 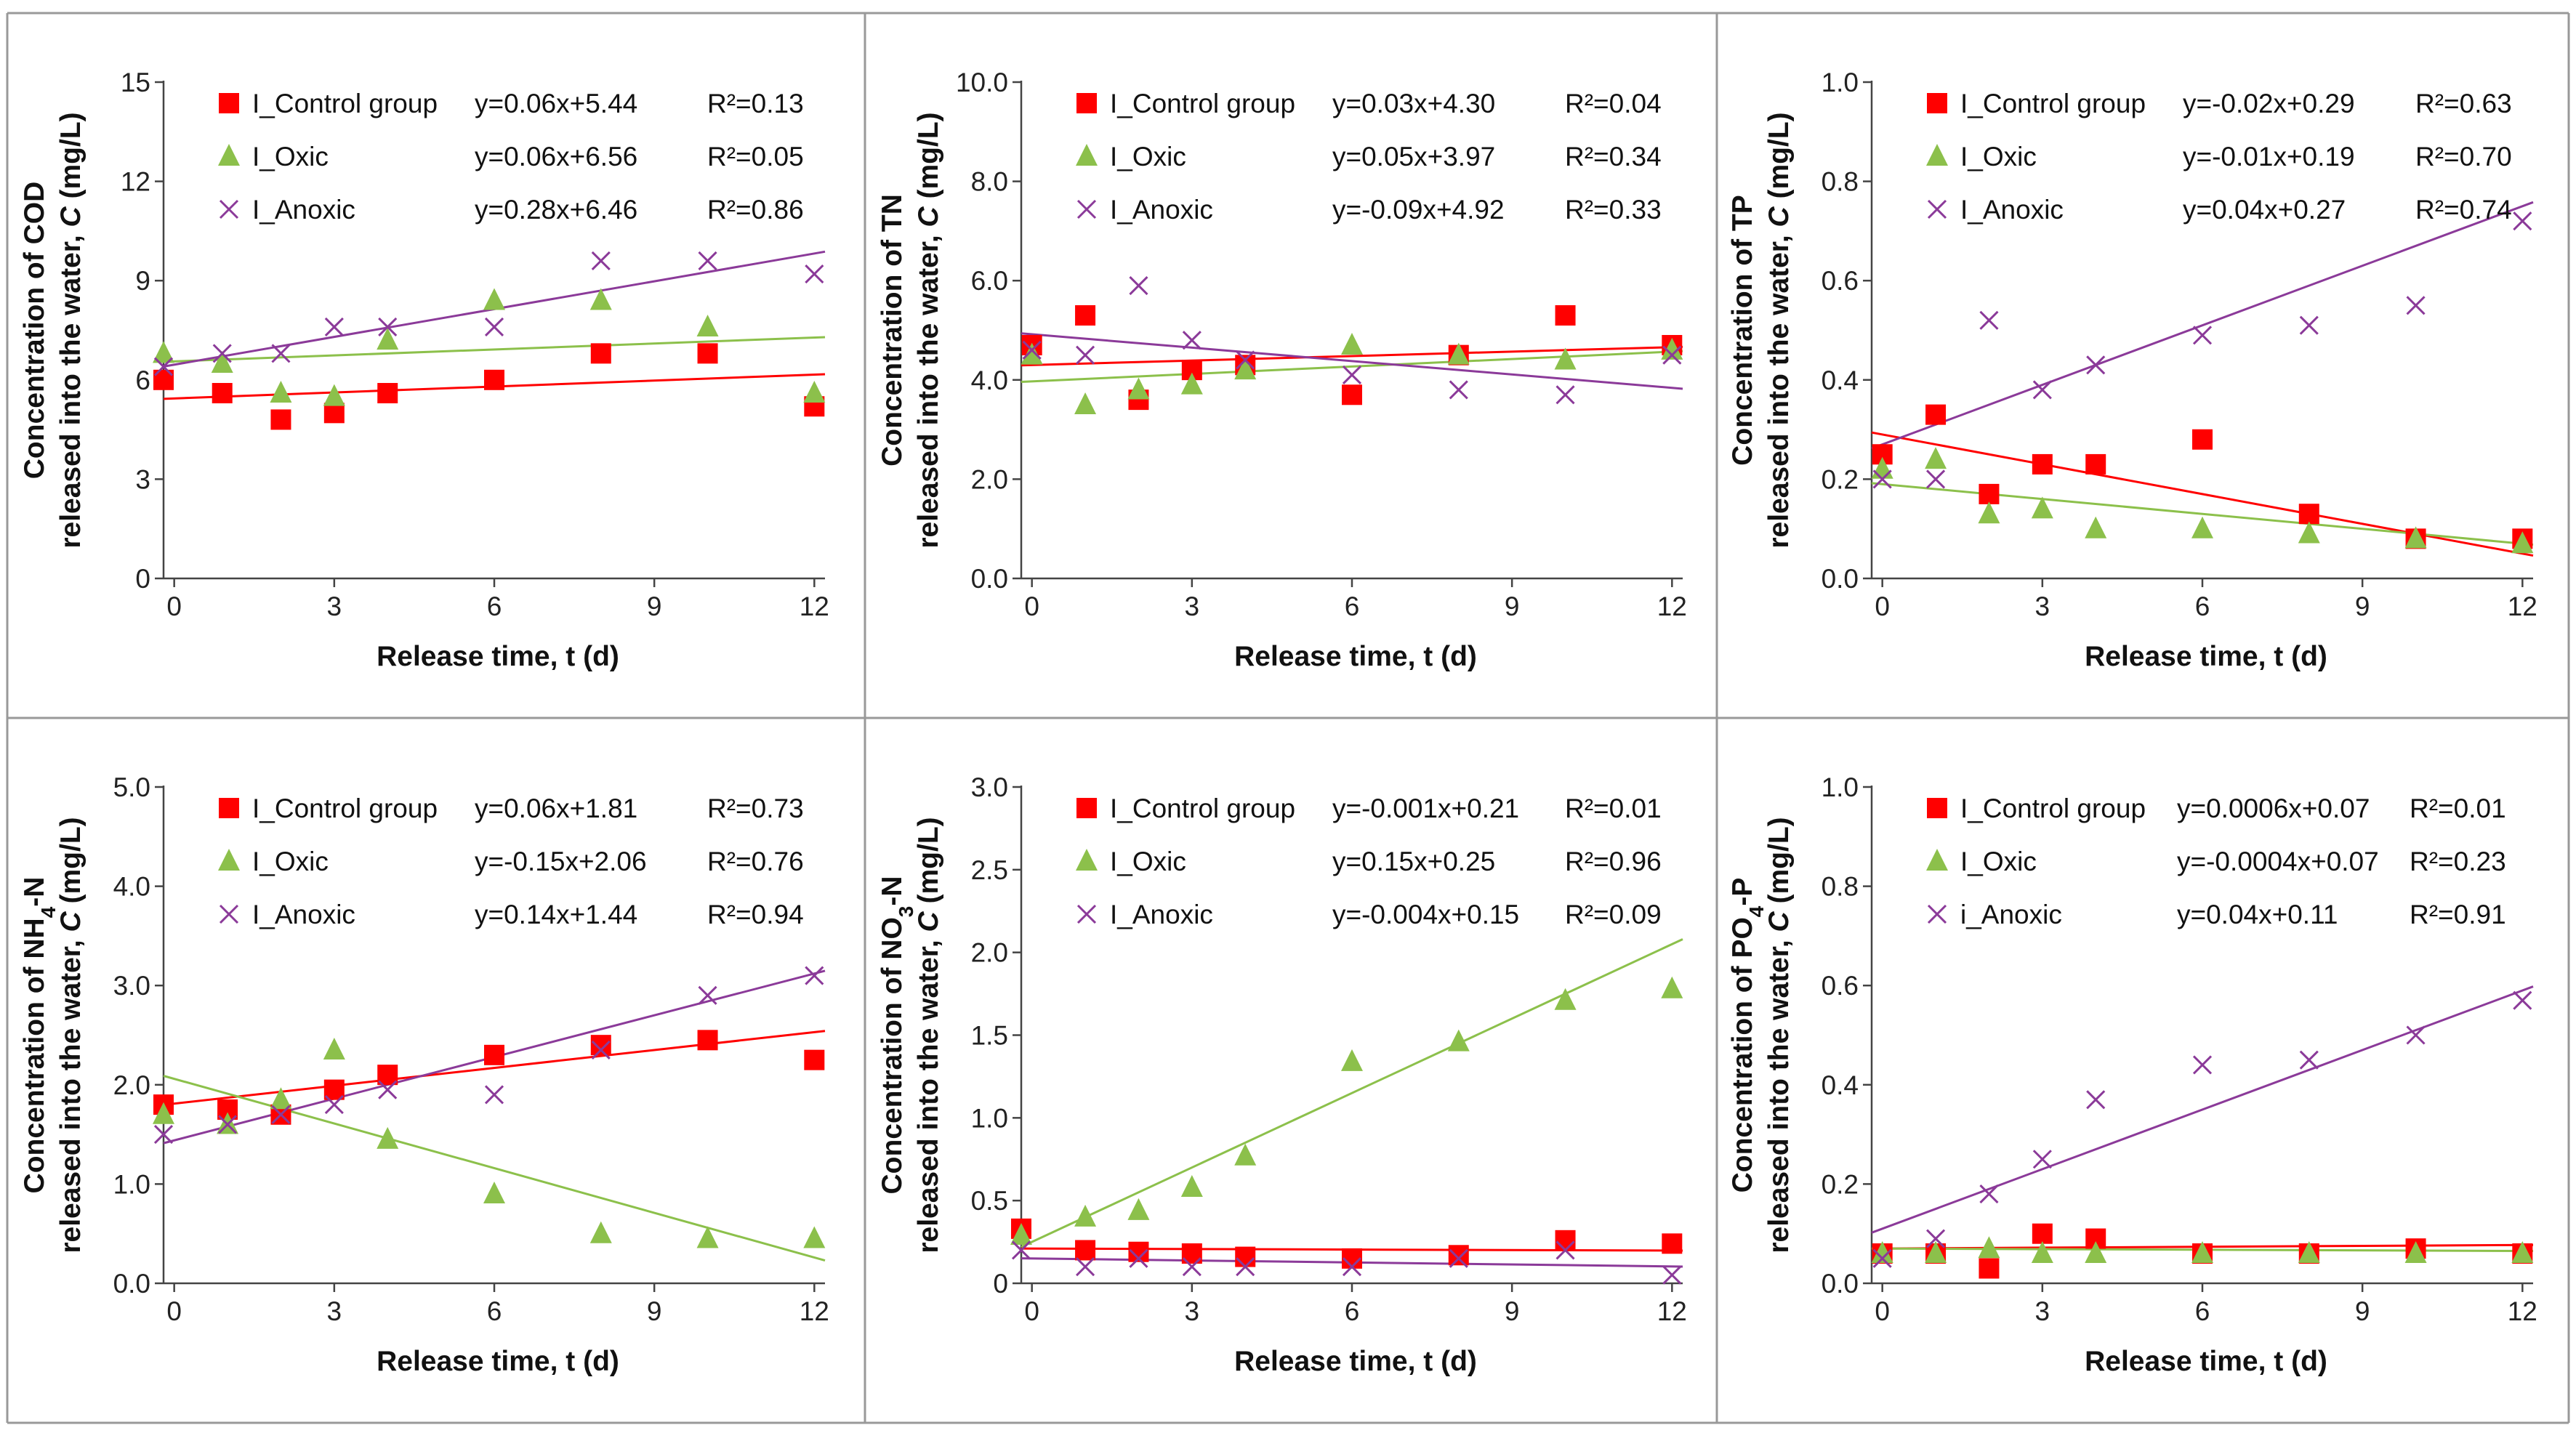 I want to click on y-axis-title-line1: Concentration of TP, so click(x=1742, y=330).